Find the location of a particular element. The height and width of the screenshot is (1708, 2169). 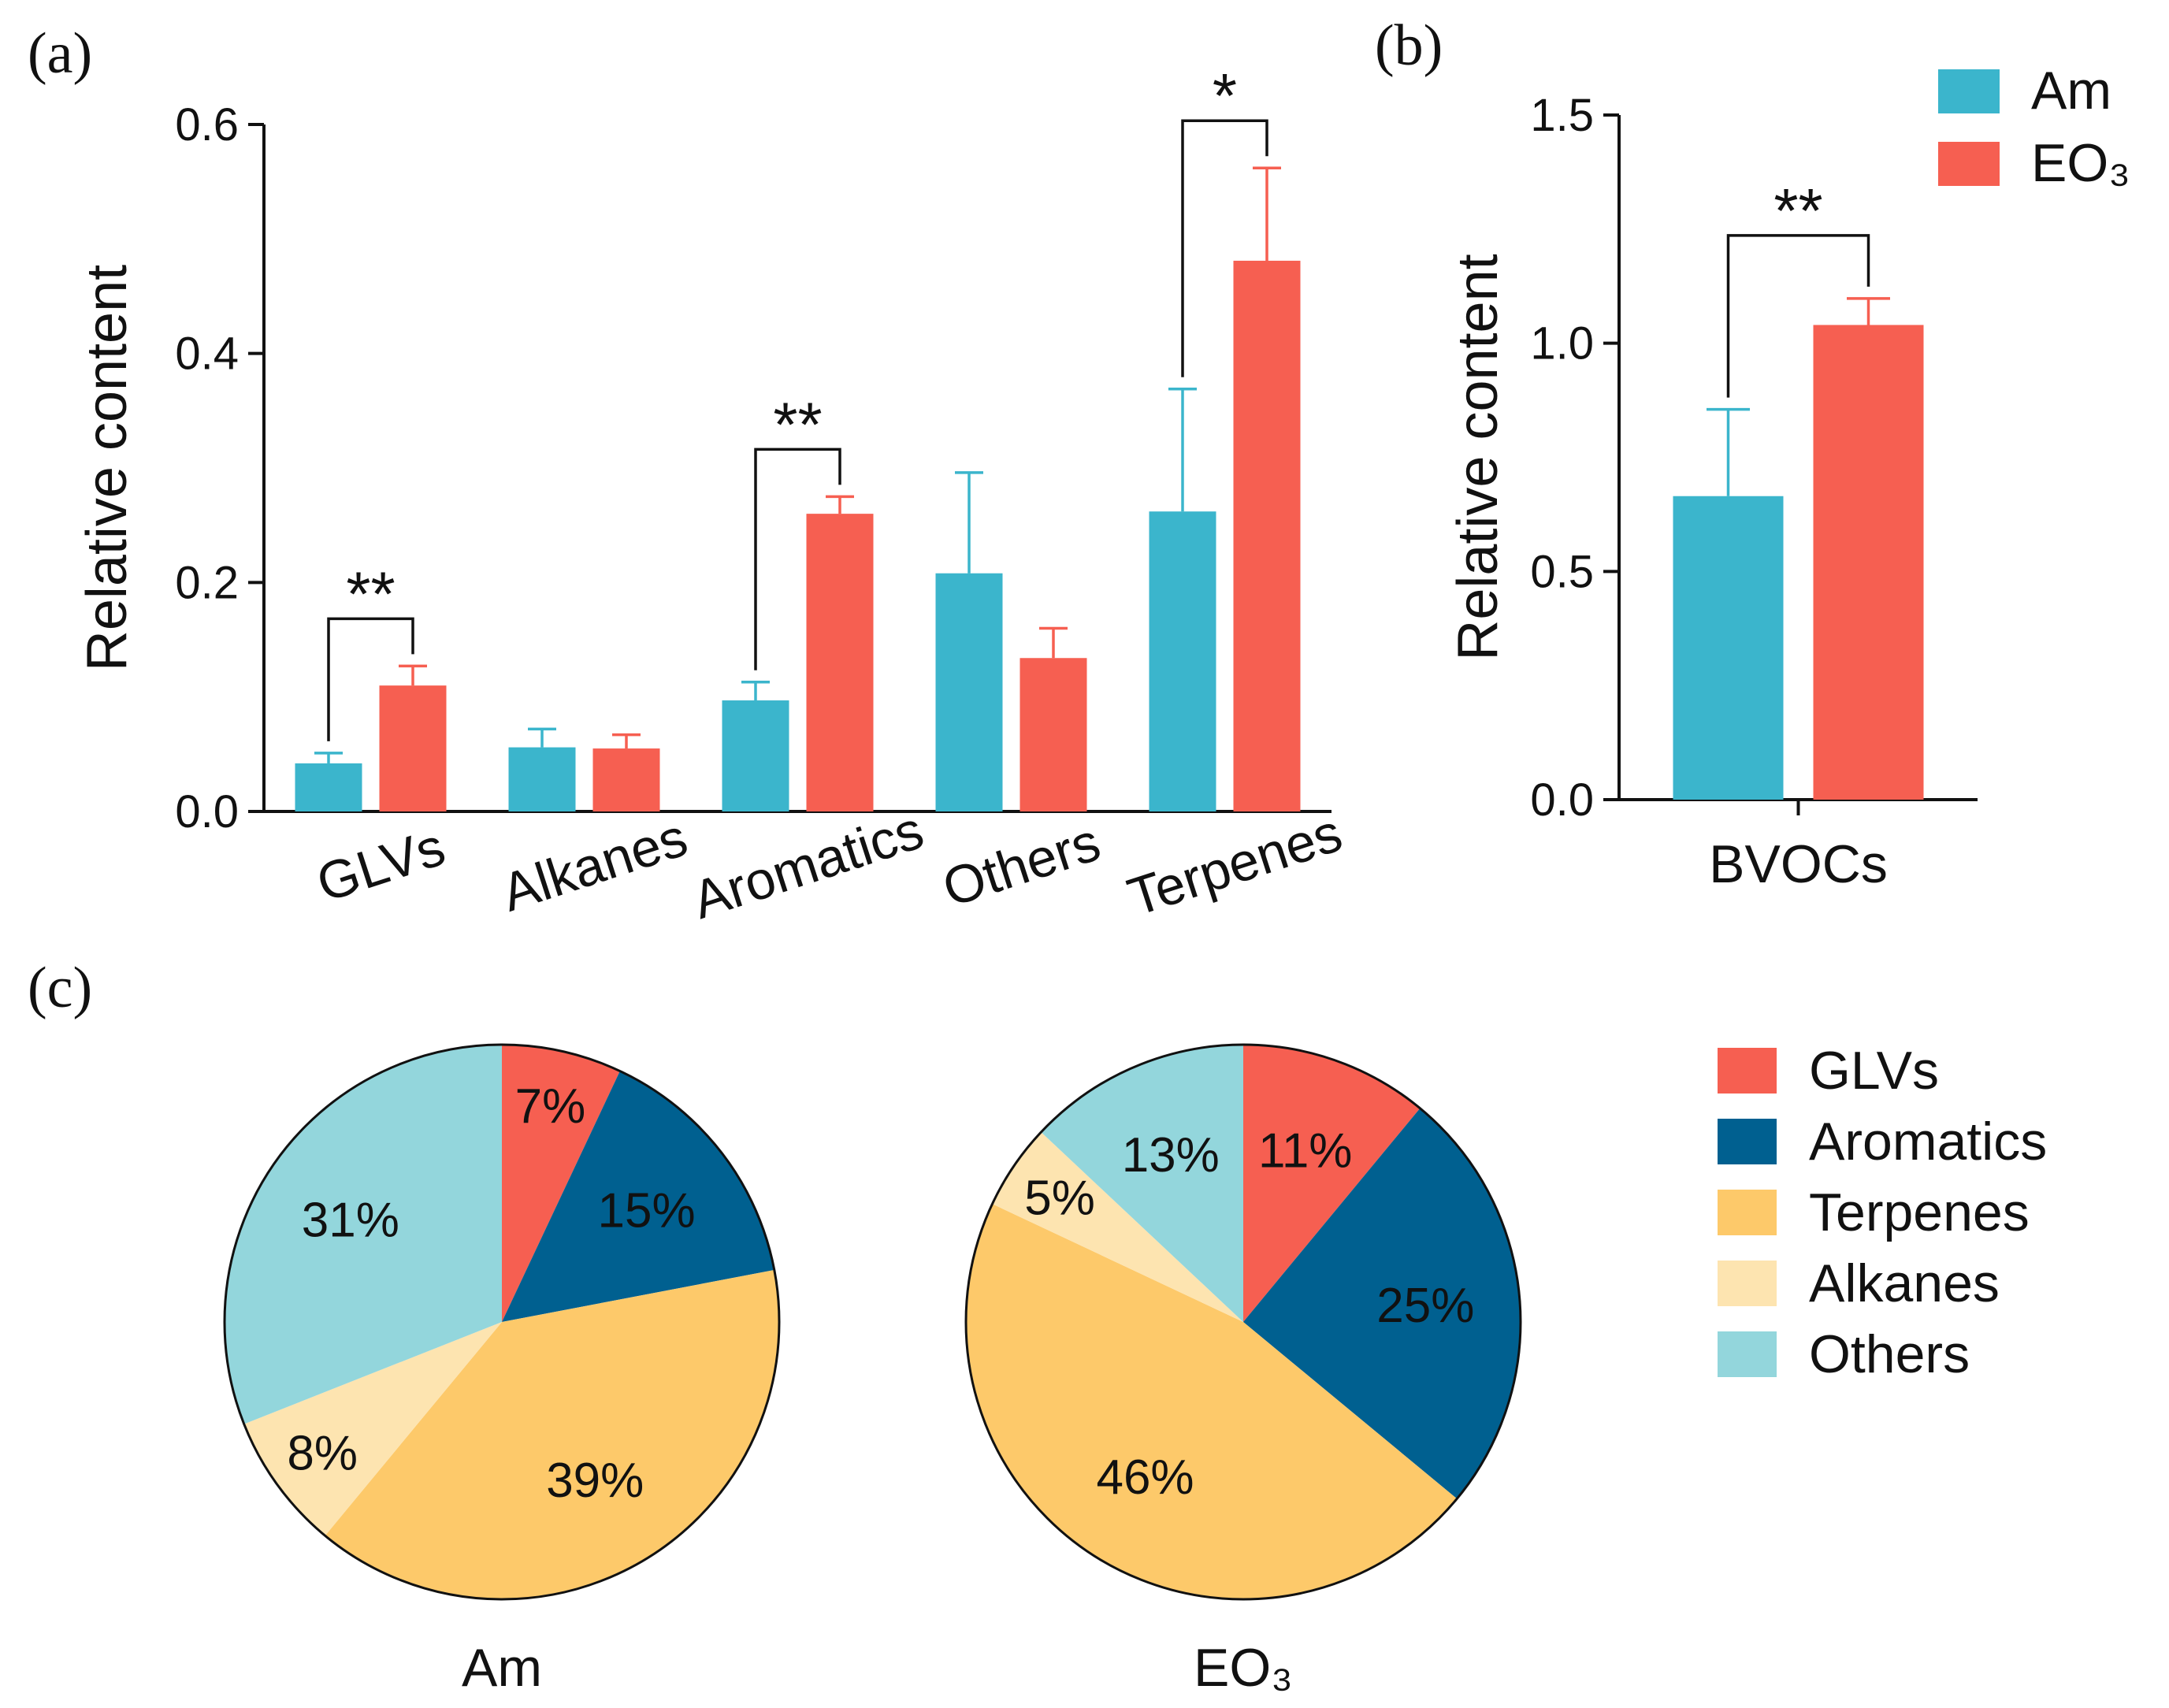

bar-others-am is located at coordinates (969, 692).